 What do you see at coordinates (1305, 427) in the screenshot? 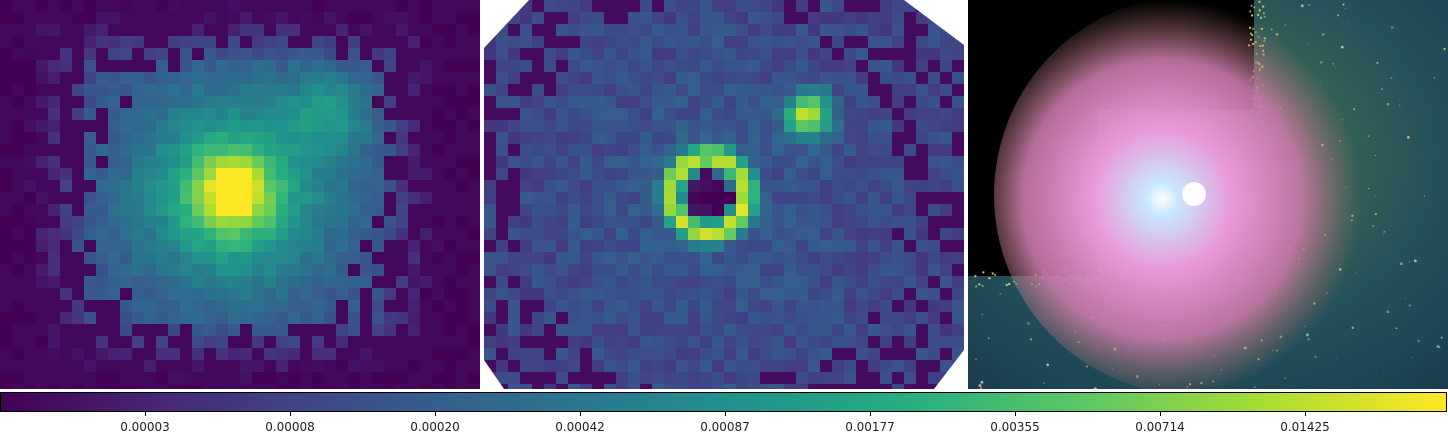
I see `colorbar-tick-label: 0.01425` at bounding box center [1305, 427].